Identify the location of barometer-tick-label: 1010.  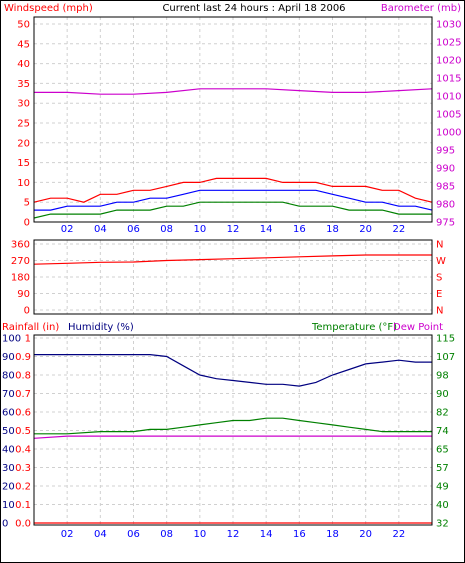
(448, 97).